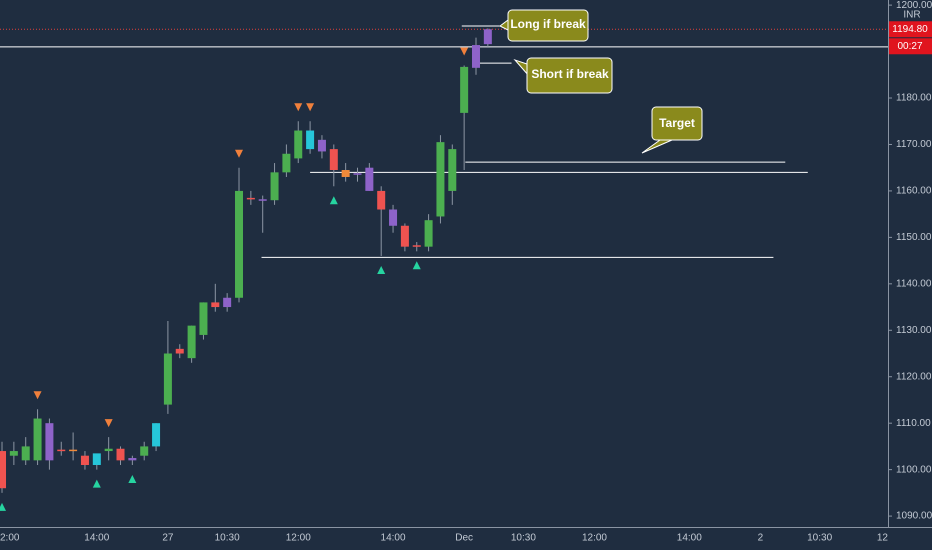  Describe the element at coordinates (914, 469) in the screenshot. I see `y-tick-label: 1100.00` at that location.